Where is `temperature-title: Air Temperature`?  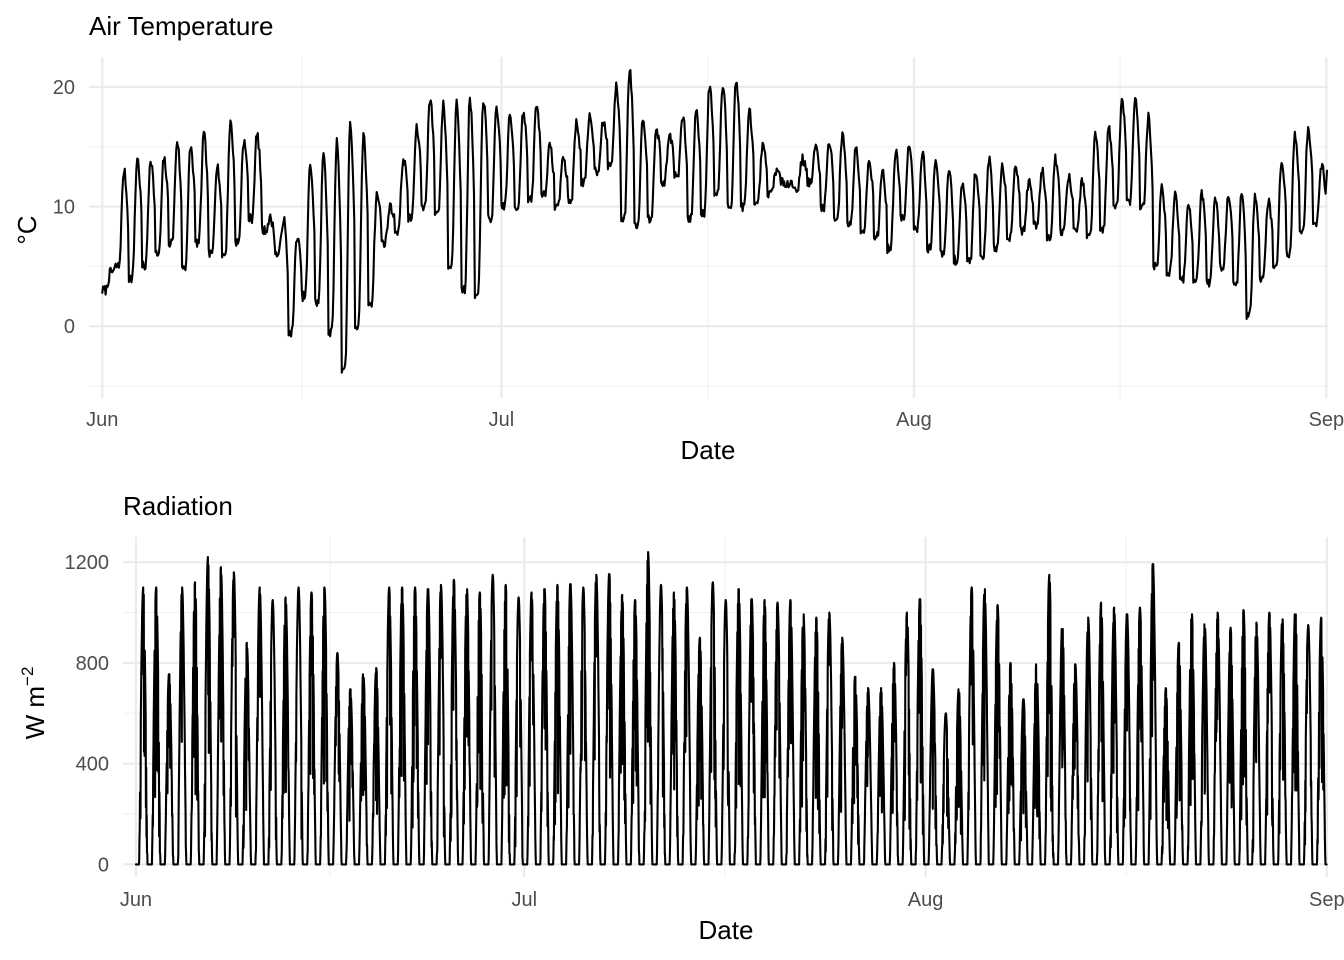
temperature-title: Air Temperature is located at coordinates (181, 26).